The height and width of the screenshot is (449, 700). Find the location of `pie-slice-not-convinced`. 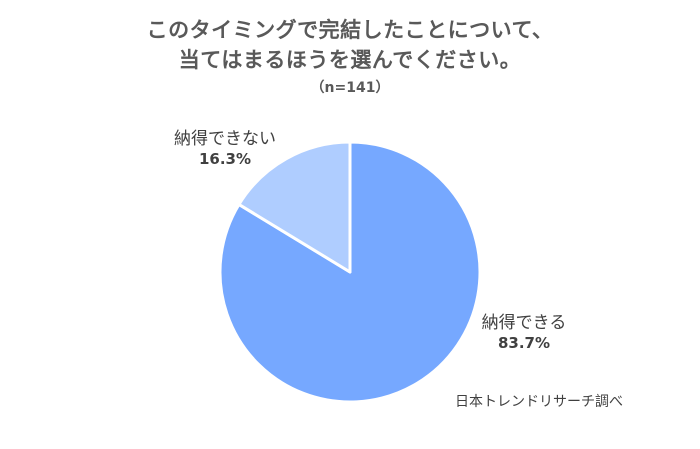

pie-slice-not-convinced is located at coordinates (294, 207).